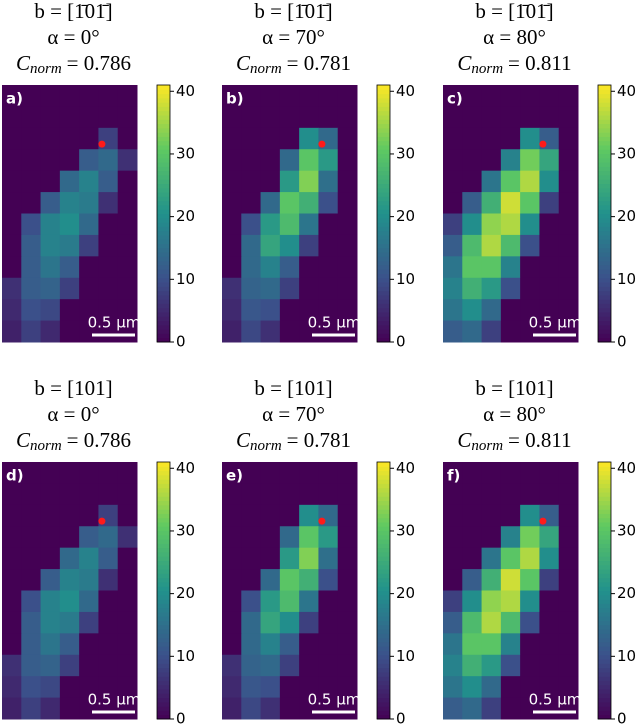 This screenshot has height=727, width=640. What do you see at coordinates (401, 342) in the screenshot?
I see `colorbar-tick-label: 0` at bounding box center [401, 342].